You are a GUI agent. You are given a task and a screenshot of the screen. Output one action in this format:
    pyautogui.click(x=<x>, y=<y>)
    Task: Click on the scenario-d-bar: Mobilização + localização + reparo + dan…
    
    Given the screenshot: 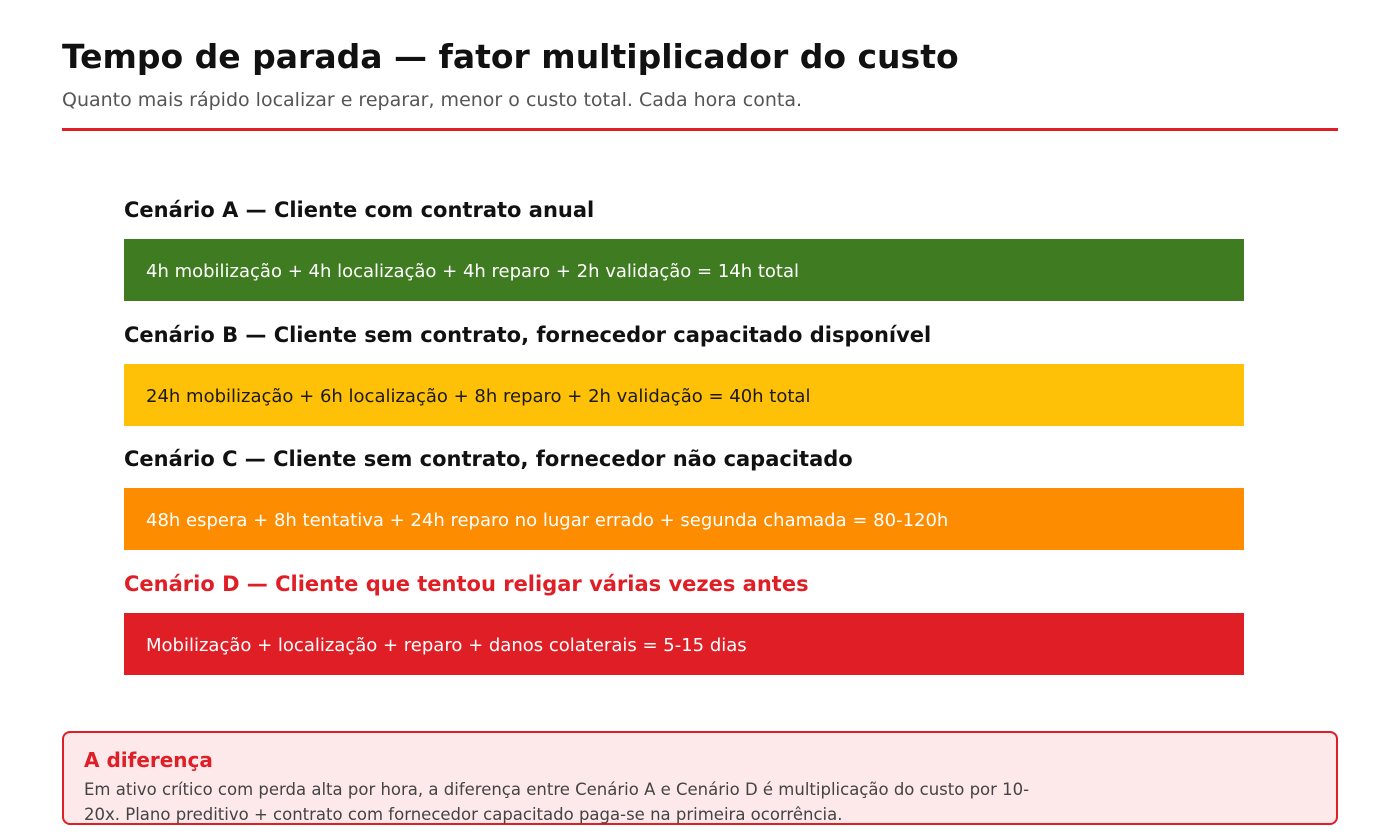 What is the action you would take?
    pyautogui.click(x=684, y=643)
    